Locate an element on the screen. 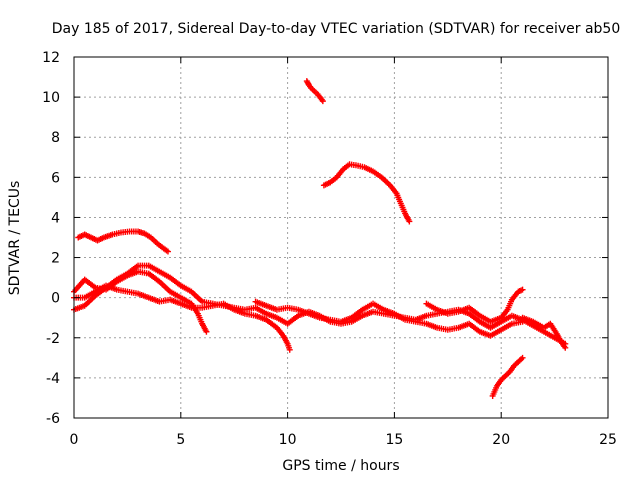 The height and width of the screenshot is (480, 640). series-arc-h is located at coordinates (389, 318).